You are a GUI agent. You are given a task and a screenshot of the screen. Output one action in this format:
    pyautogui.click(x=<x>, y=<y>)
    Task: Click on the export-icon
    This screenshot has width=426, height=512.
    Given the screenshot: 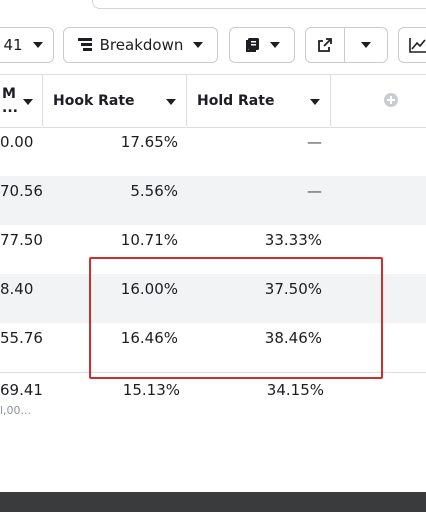 What is the action you would take?
    pyautogui.click(x=325, y=45)
    